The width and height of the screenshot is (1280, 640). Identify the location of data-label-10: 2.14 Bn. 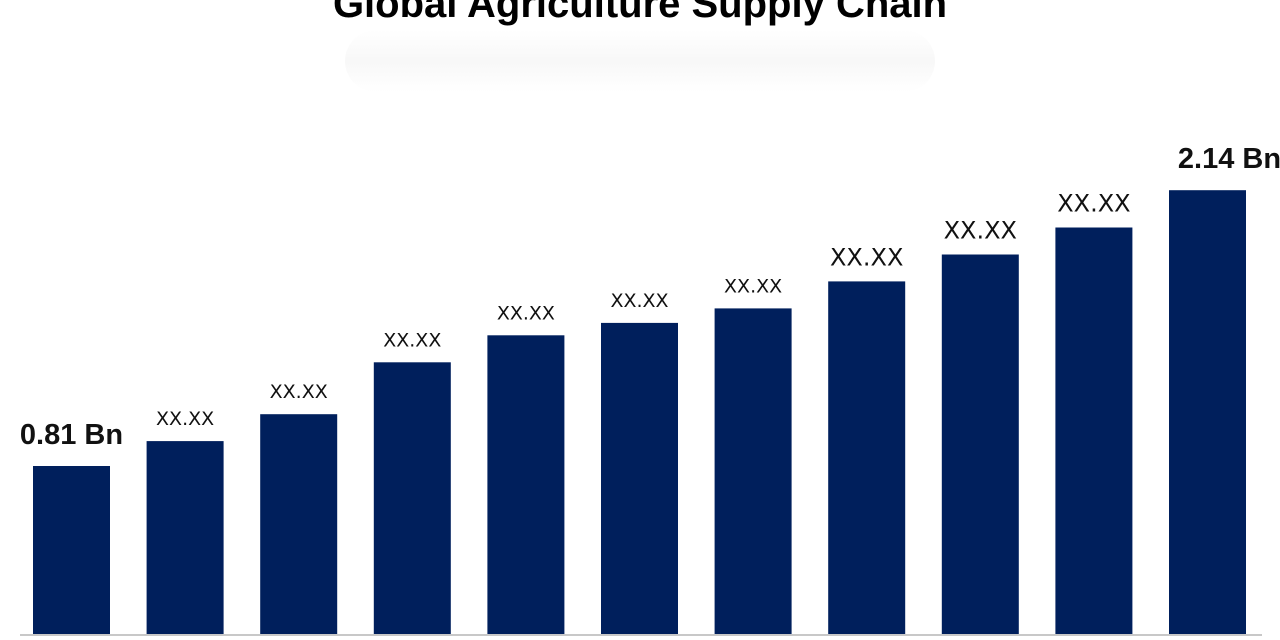
(1229, 159).